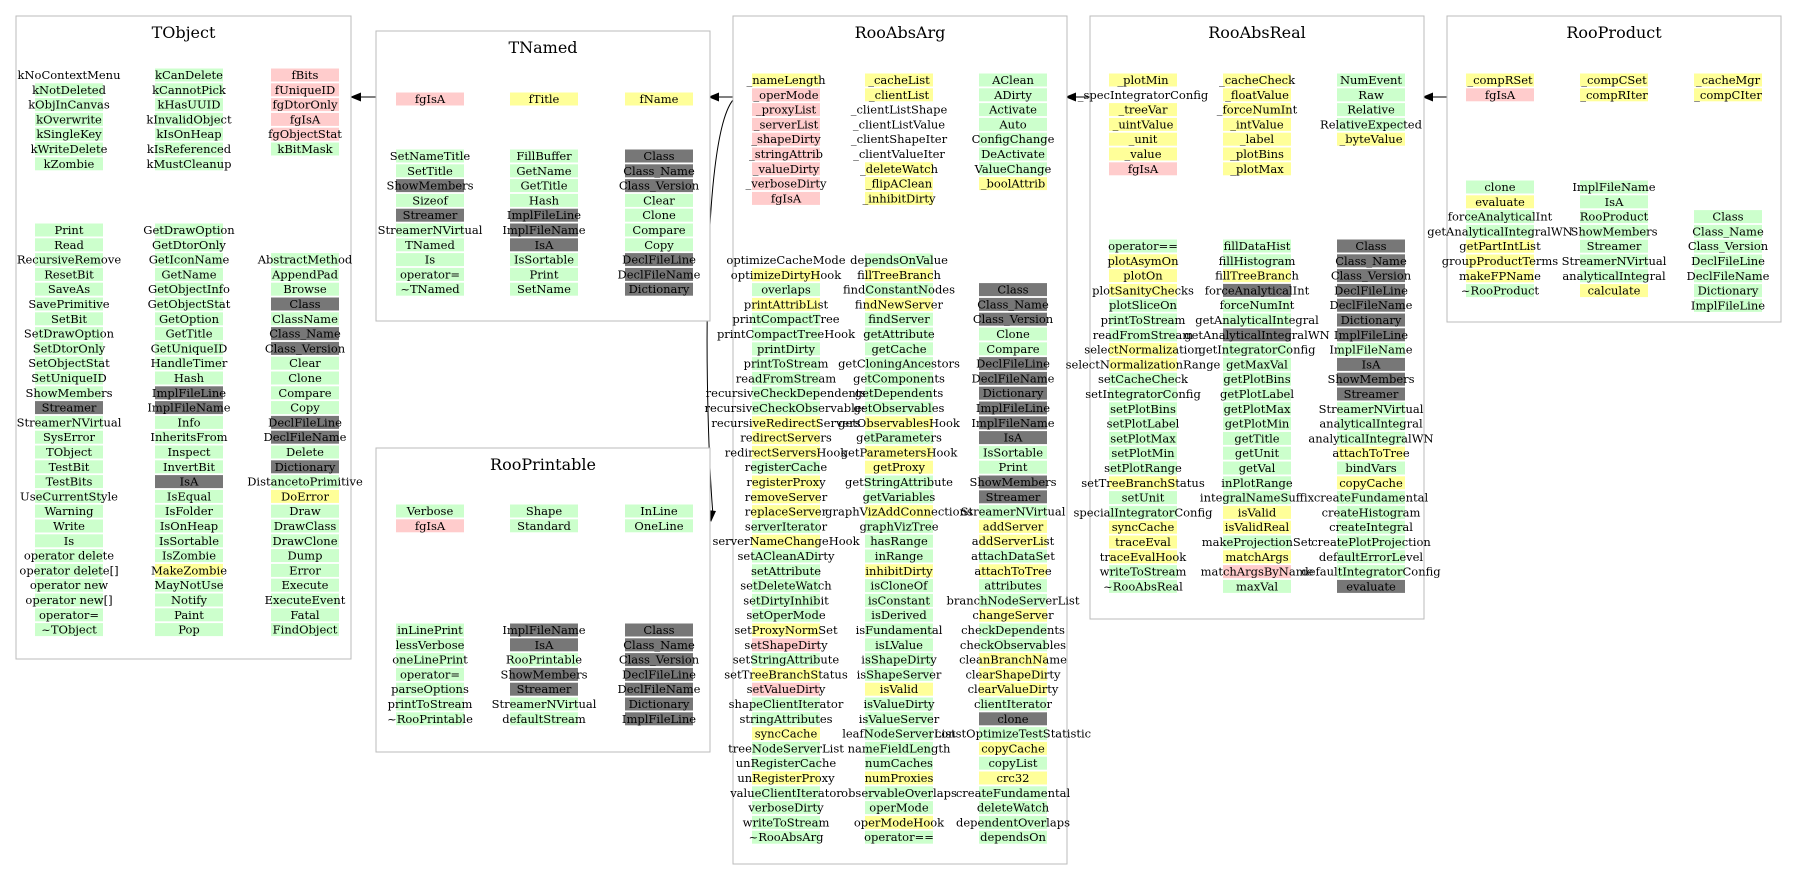  What do you see at coordinates (544, 215) in the screenshot?
I see `member-name: ImplFileLine` at bounding box center [544, 215].